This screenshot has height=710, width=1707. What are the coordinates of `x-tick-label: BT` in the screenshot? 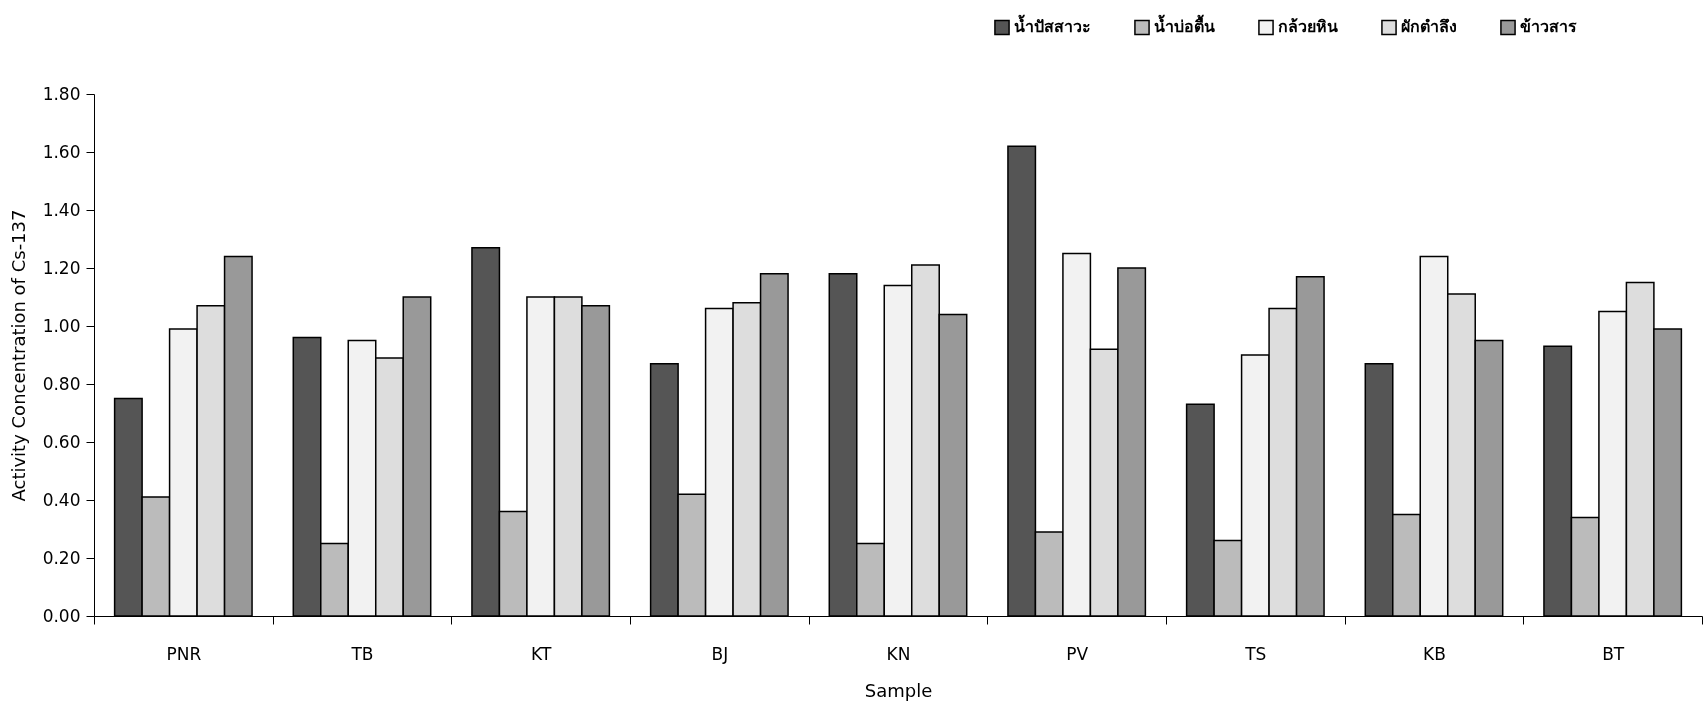 It's located at (1613, 653).